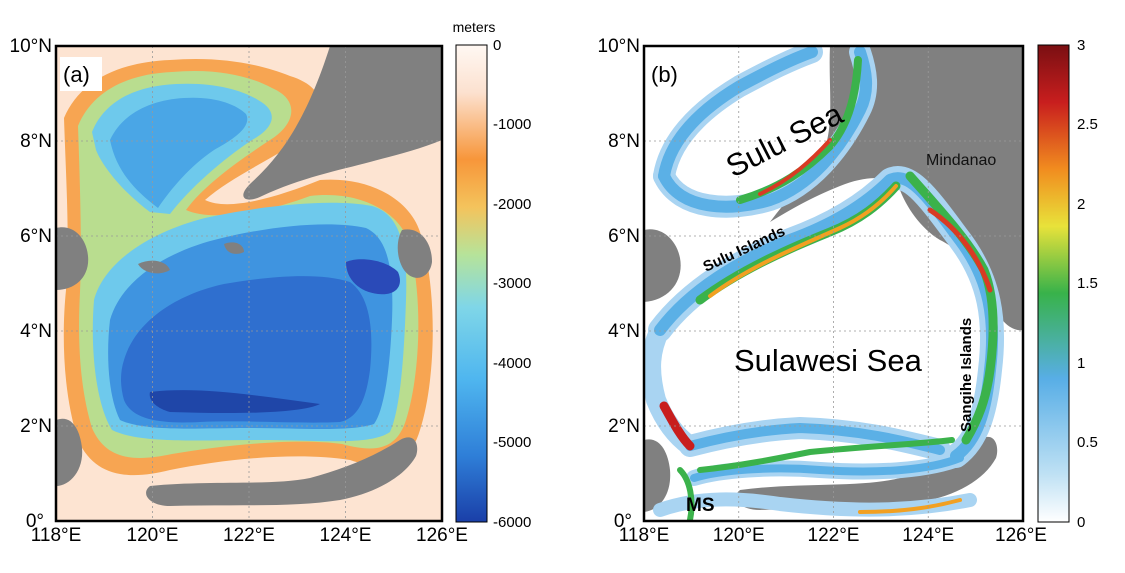  I want to click on panel-a-ytick: 0°, so click(35, 521).